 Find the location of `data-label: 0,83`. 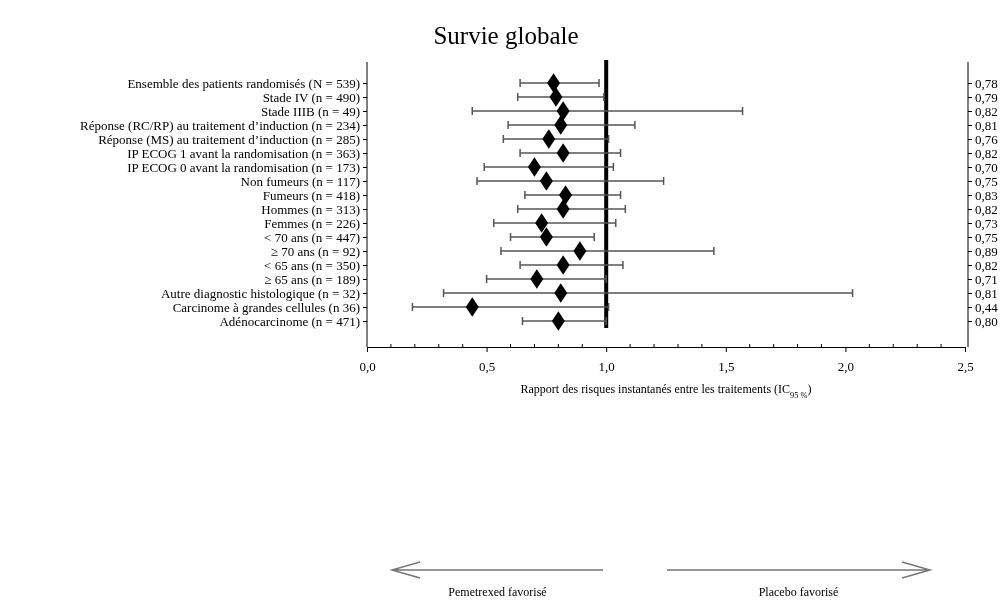

data-label: 0,83 is located at coordinates (986, 195).